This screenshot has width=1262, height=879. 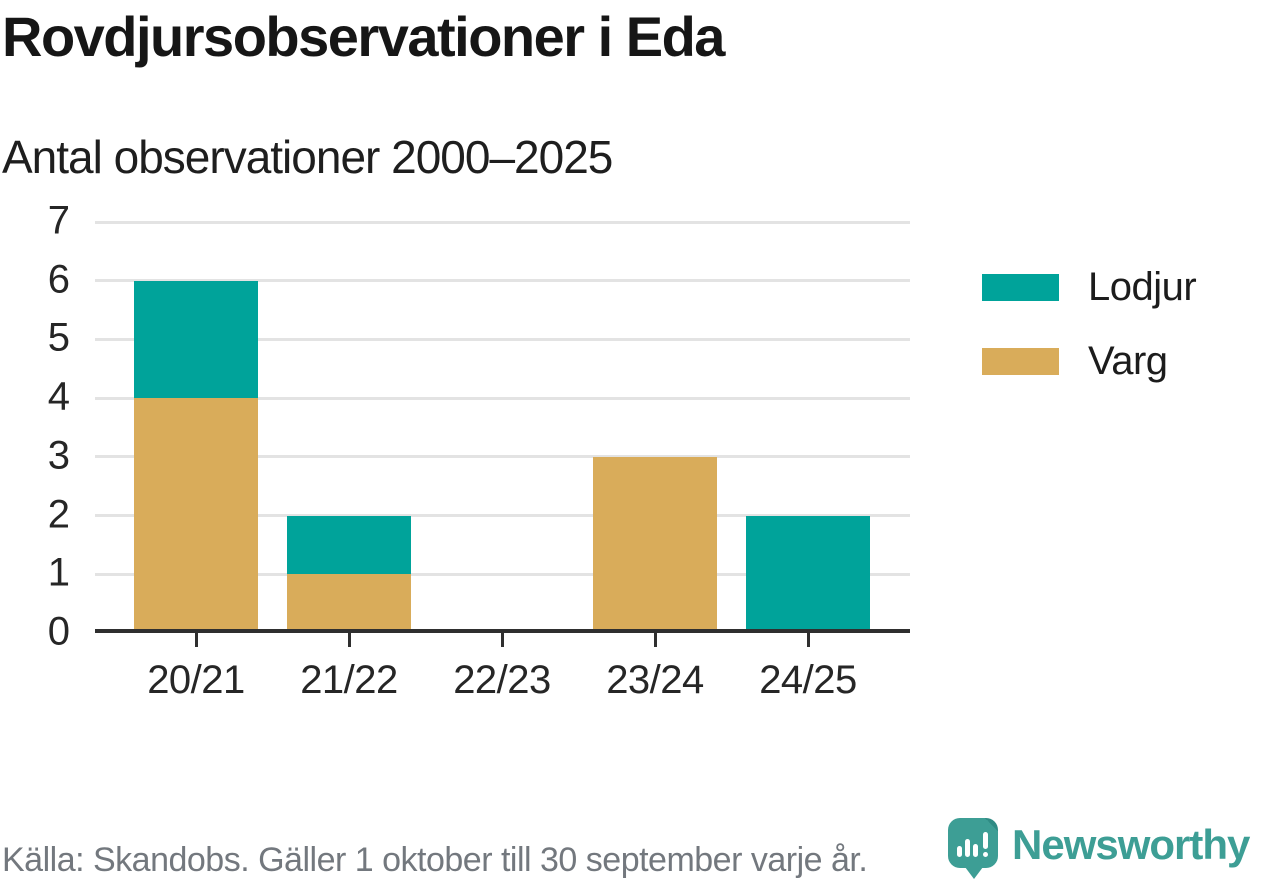 I want to click on gridline-y6, so click(x=502, y=281).